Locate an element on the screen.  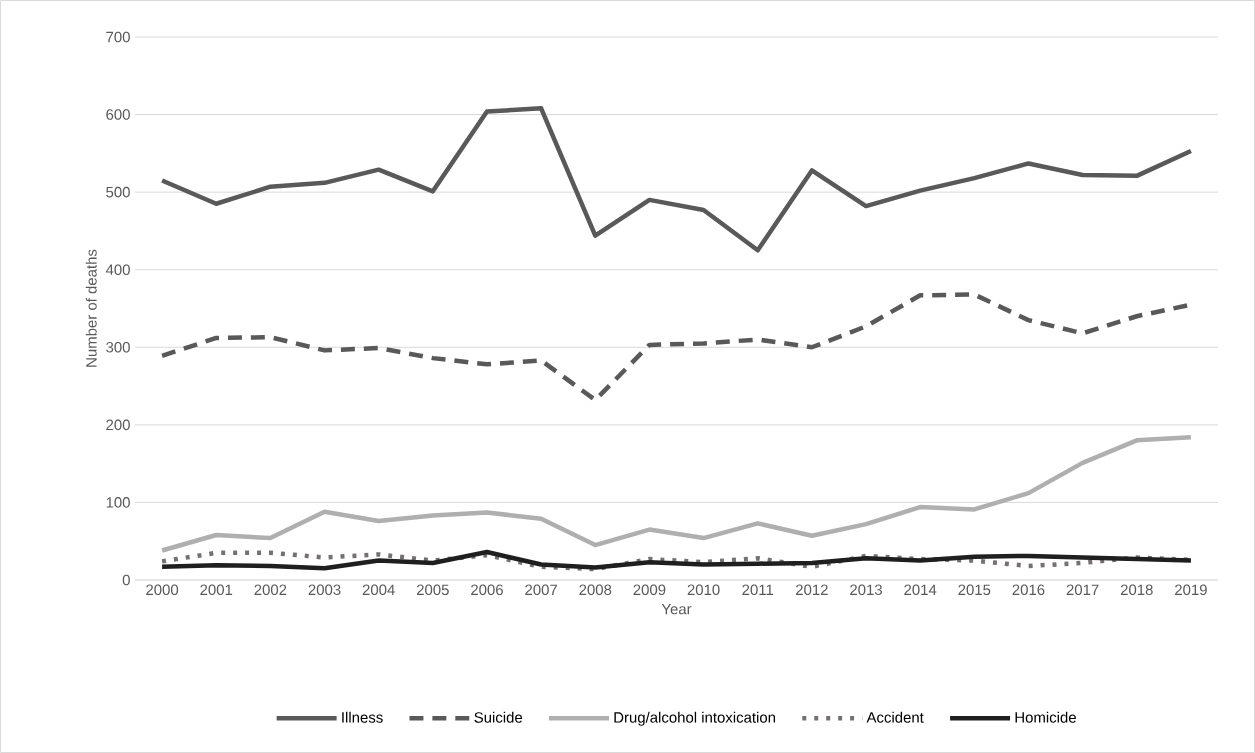
y-tick-label: 700 is located at coordinates (118, 37).